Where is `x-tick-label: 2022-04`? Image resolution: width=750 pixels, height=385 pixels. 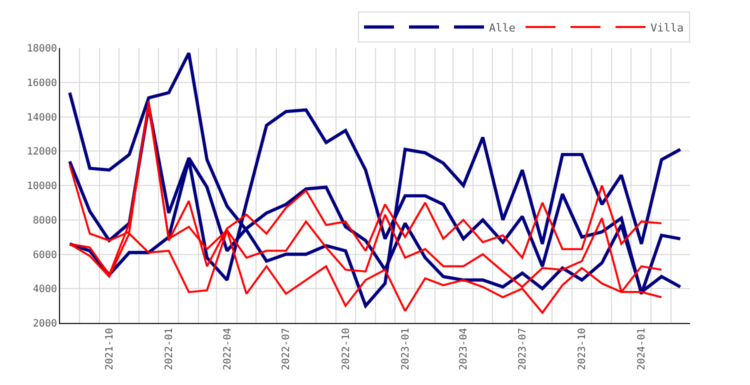 x-tick-label: 2022-04 is located at coordinates (228, 349).